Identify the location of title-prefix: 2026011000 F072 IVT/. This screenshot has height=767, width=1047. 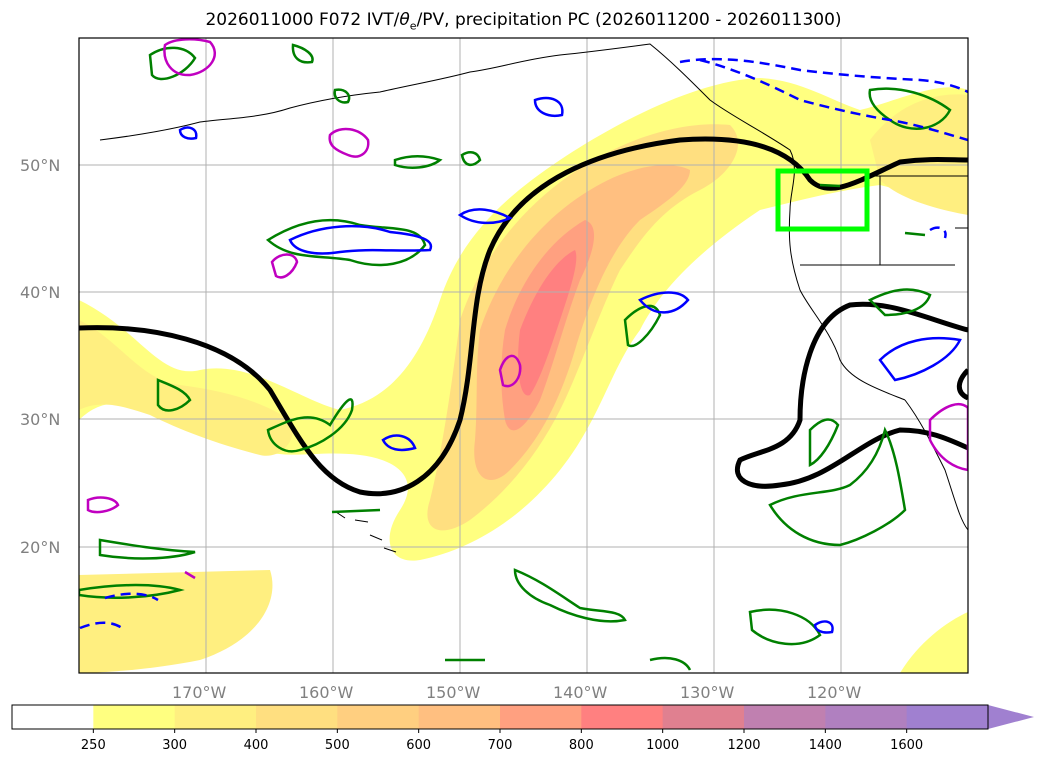
(302, 20).